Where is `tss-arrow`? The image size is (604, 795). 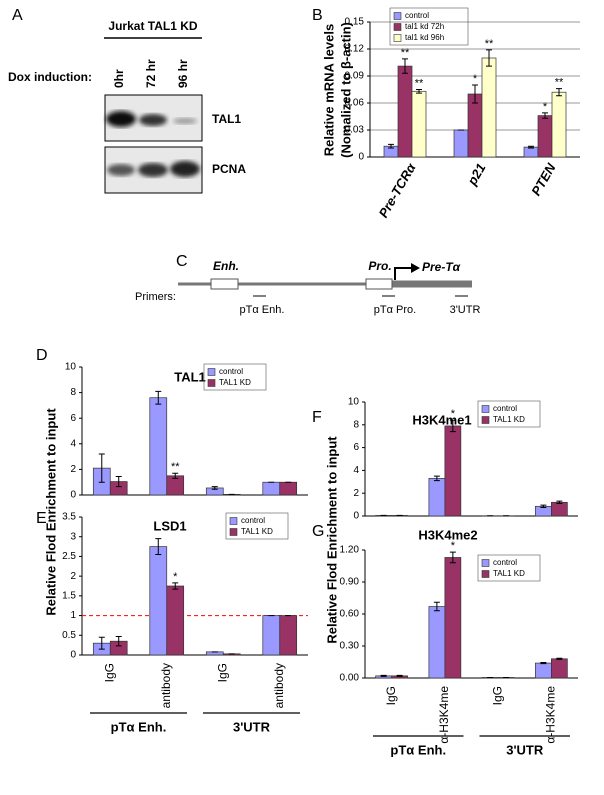
tss-arrow is located at coordinates (403, 273).